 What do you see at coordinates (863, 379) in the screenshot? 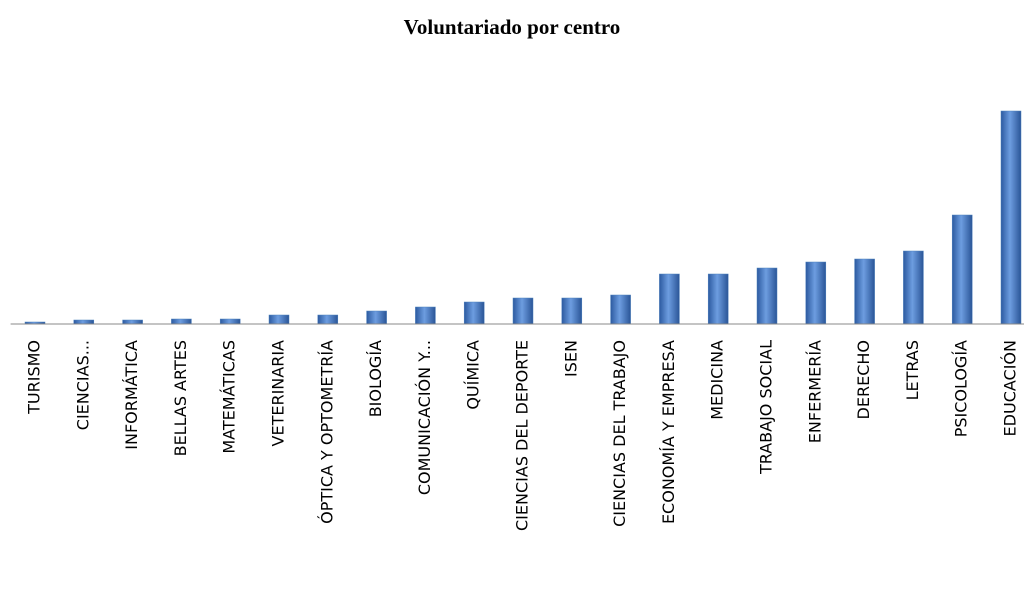
I see `x-tick-label: DERECHO` at bounding box center [863, 379].